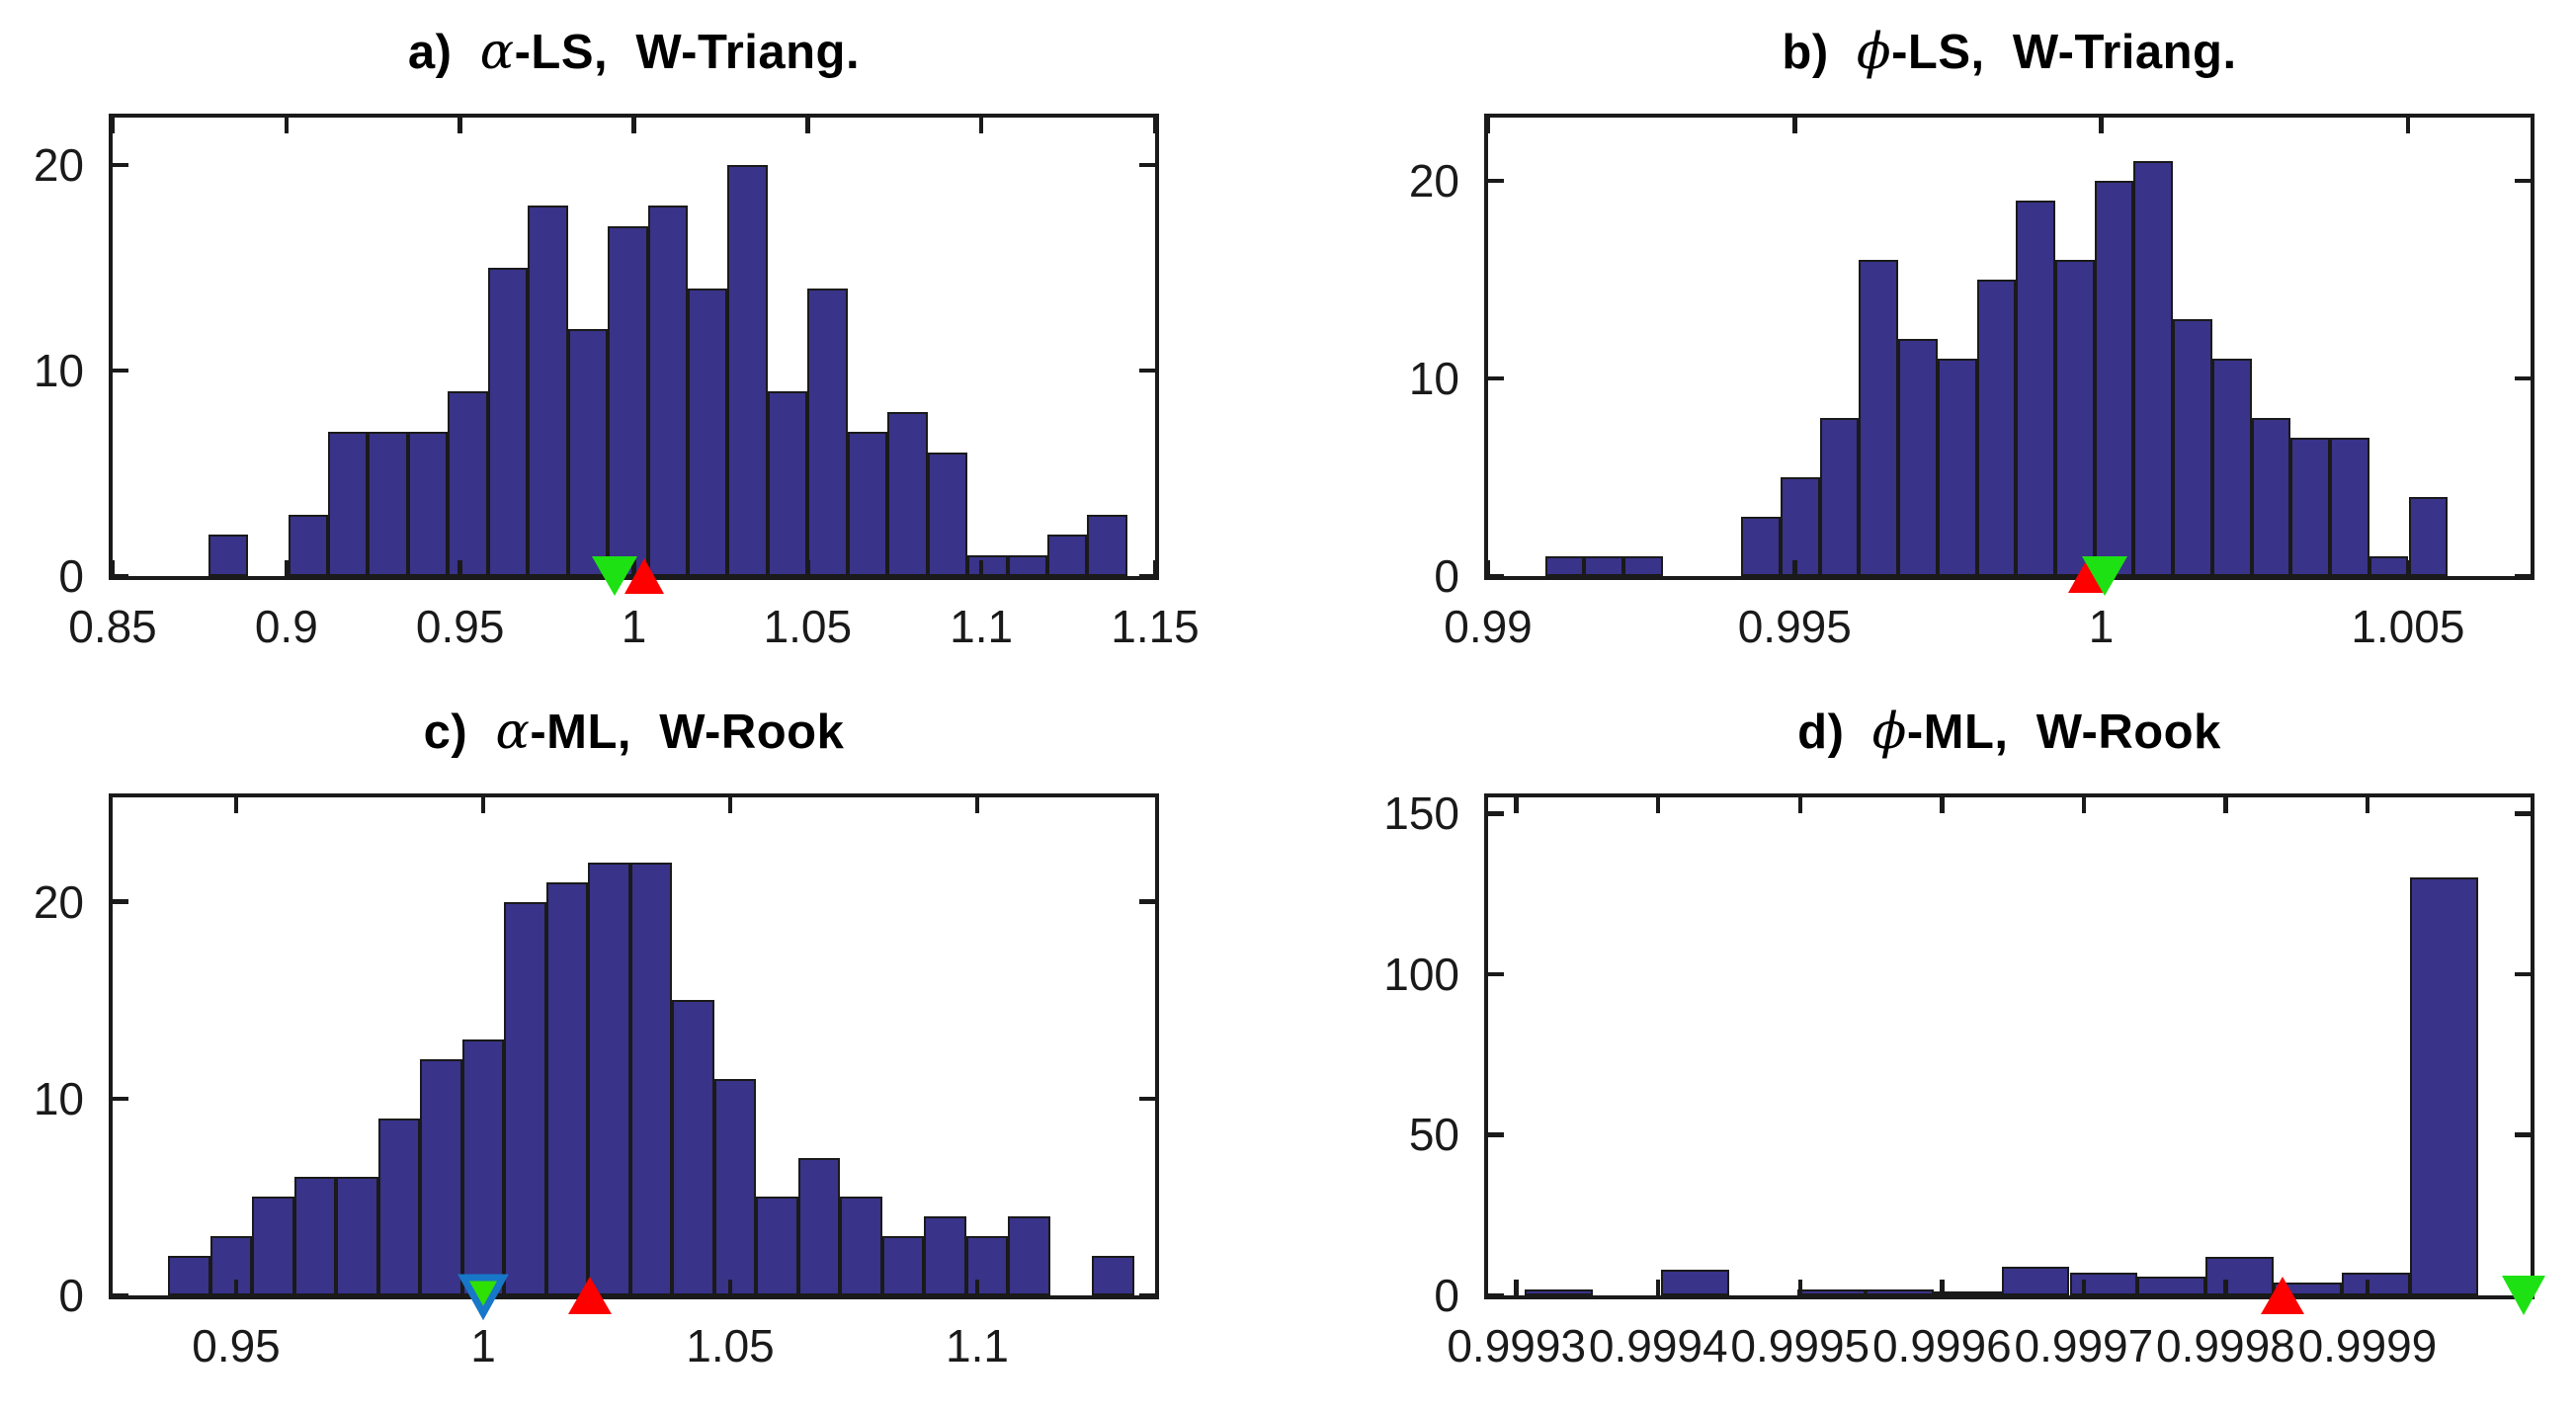 Image resolution: width=2576 pixels, height=1411 pixels. I want to click on greek-symbol: α, so click(513, 732).